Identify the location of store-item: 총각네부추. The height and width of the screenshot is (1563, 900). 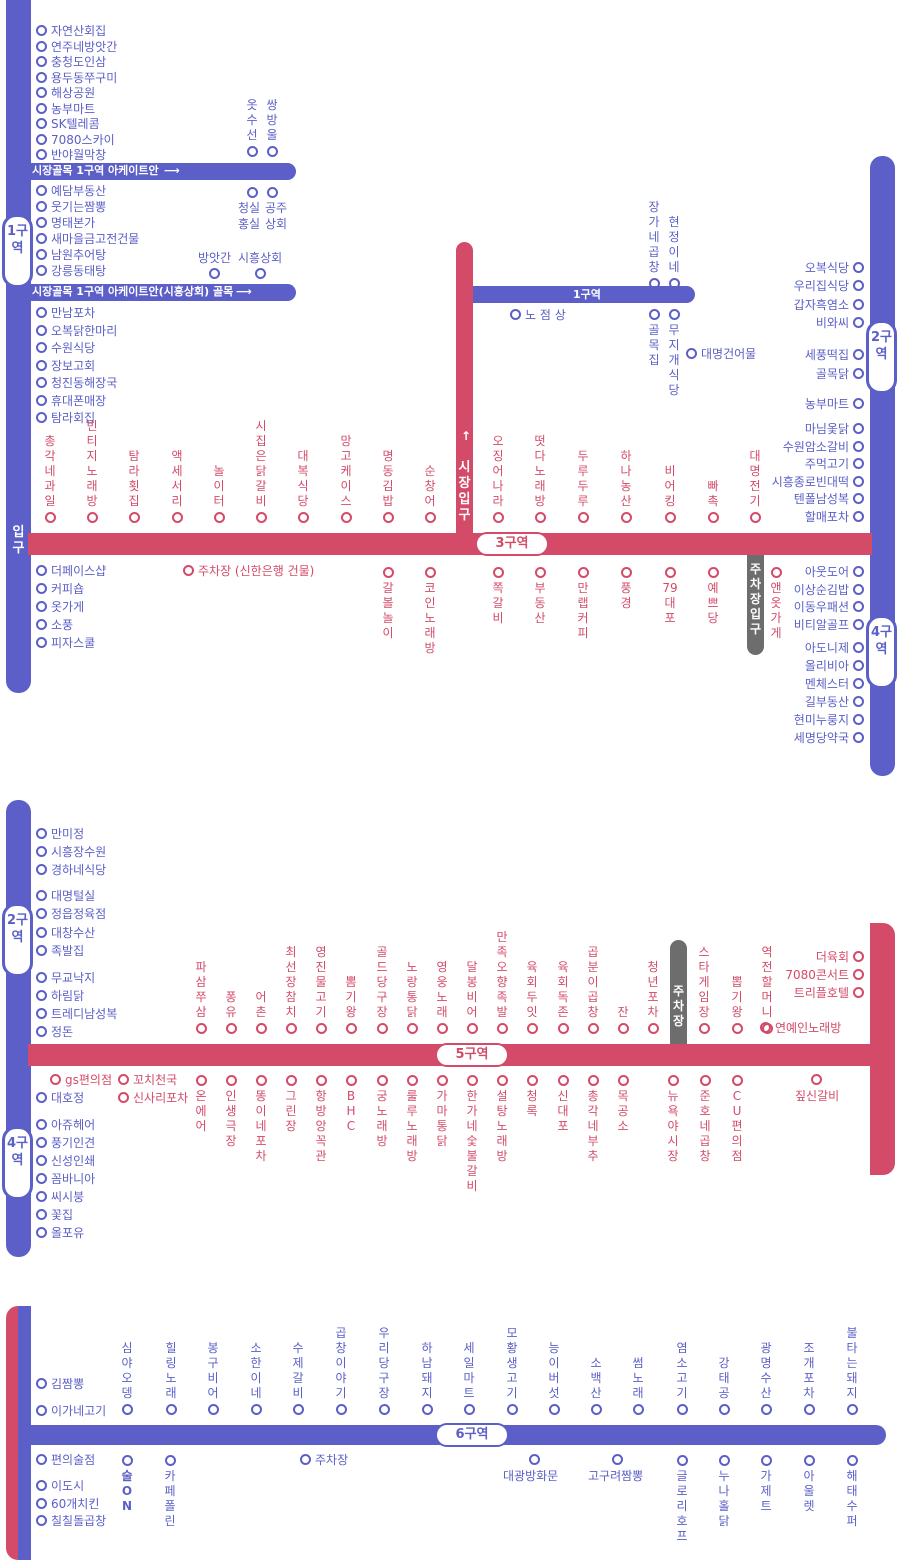
(593, 1118).